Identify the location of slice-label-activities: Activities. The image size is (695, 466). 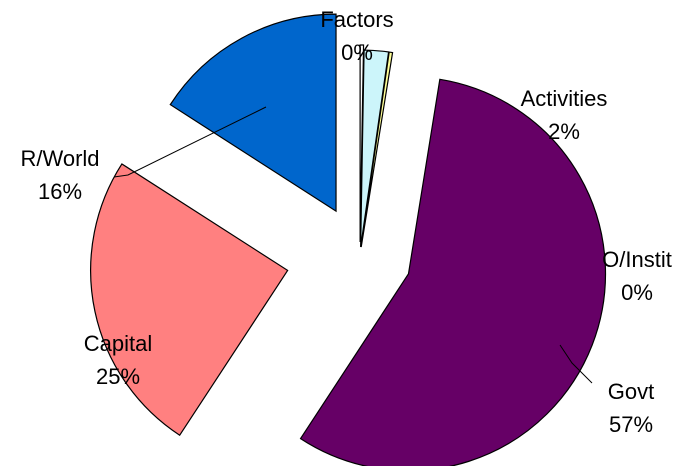
(564, 98).